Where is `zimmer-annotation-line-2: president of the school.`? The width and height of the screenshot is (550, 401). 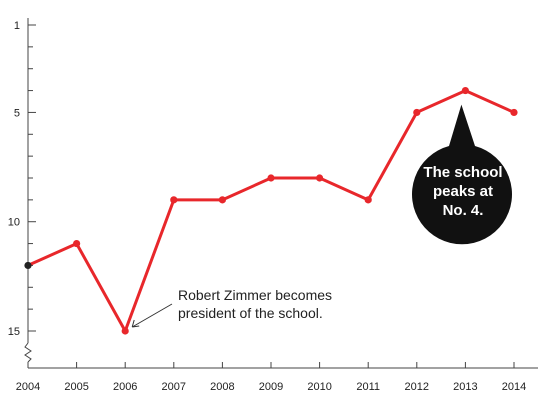 zimmer-annotation-line-2: president of the school. is located at coordinates (250, 313).